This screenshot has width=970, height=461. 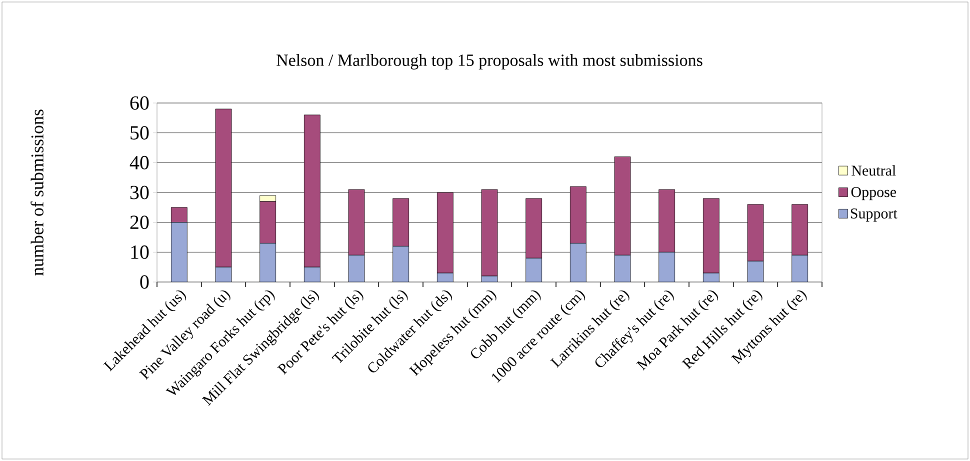 I want to click on y-axis-title: number of submissions, so click(x=37, y=193).